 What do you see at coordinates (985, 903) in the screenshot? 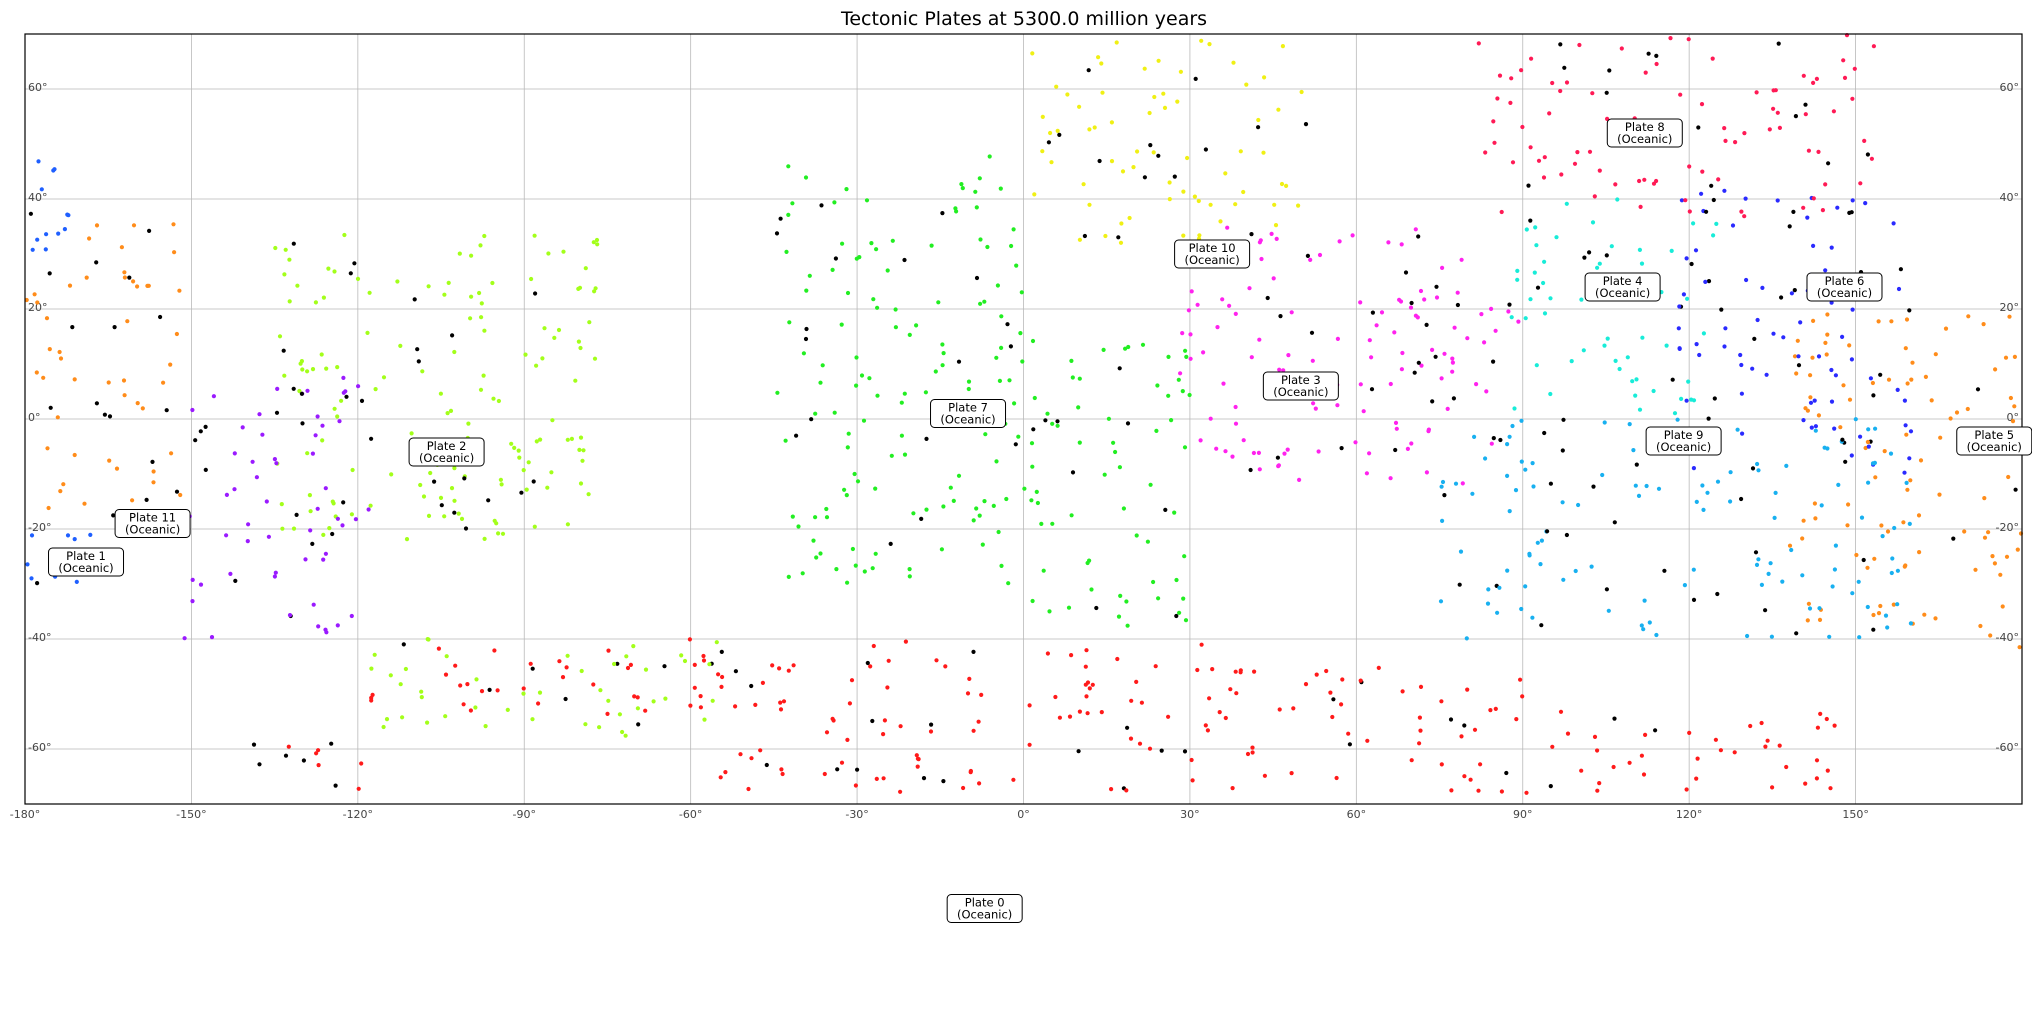
I see `plate-name: Plate 0` at bounding box center [985, 903].